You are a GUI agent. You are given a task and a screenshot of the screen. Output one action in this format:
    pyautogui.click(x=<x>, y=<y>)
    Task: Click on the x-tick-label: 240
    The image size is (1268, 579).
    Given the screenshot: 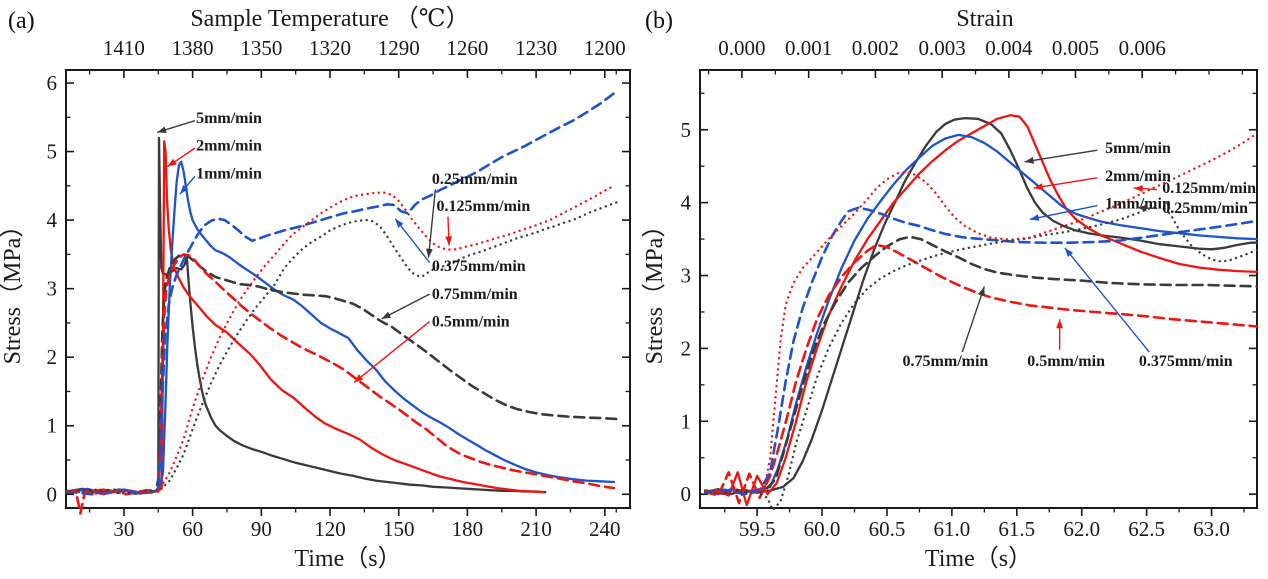 What is the action you would take?
    pyautogui.click(x=605, y=529)
    